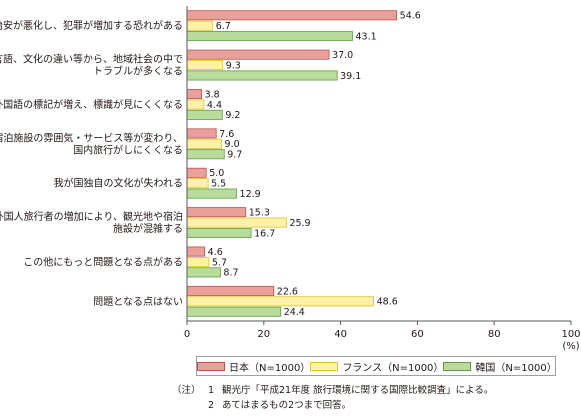 This screenshot has width=581, height=418. I want to click on bar-value-label: 7.6, so click(226, 134).